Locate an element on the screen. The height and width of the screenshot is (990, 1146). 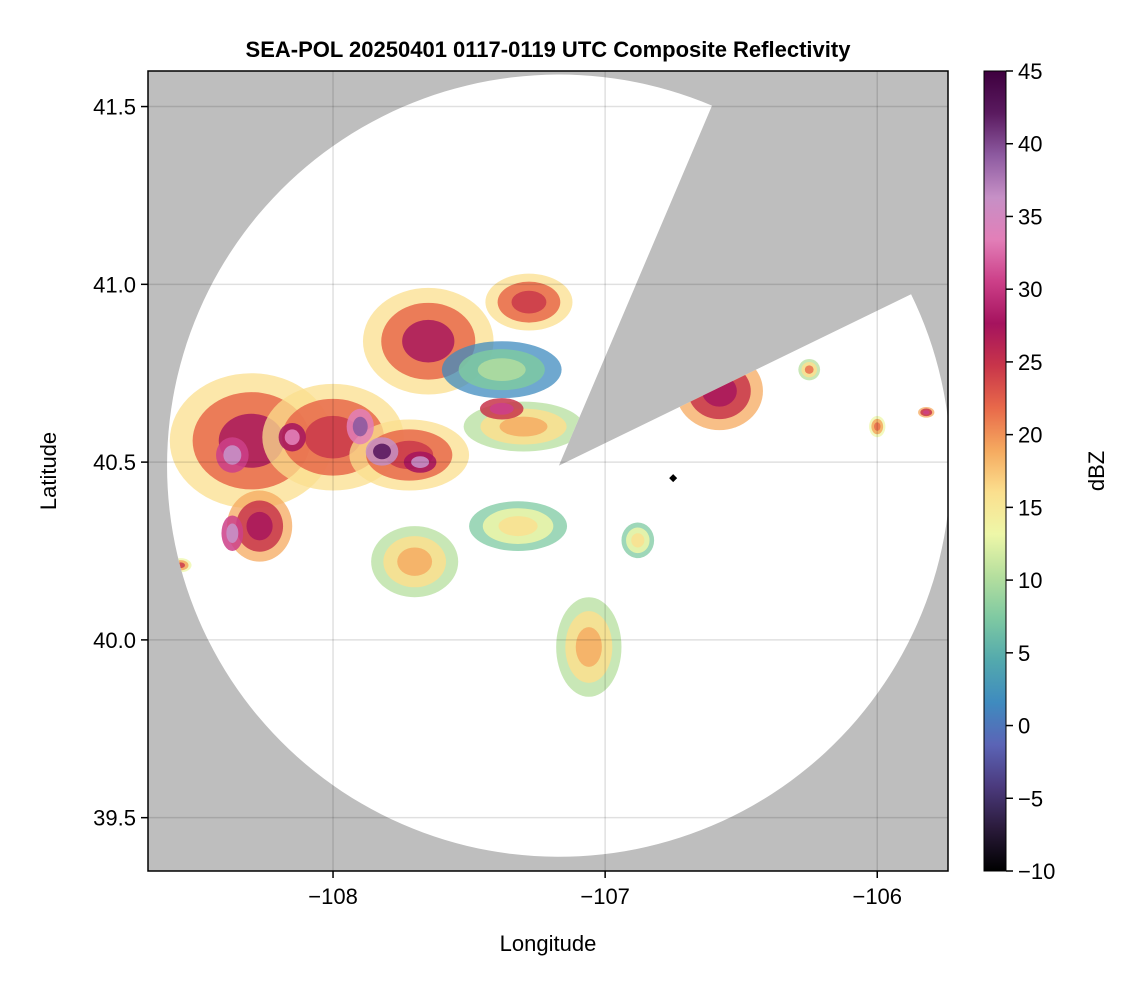
y-tick-label: 39.5 is located at coordinates (114, 818).